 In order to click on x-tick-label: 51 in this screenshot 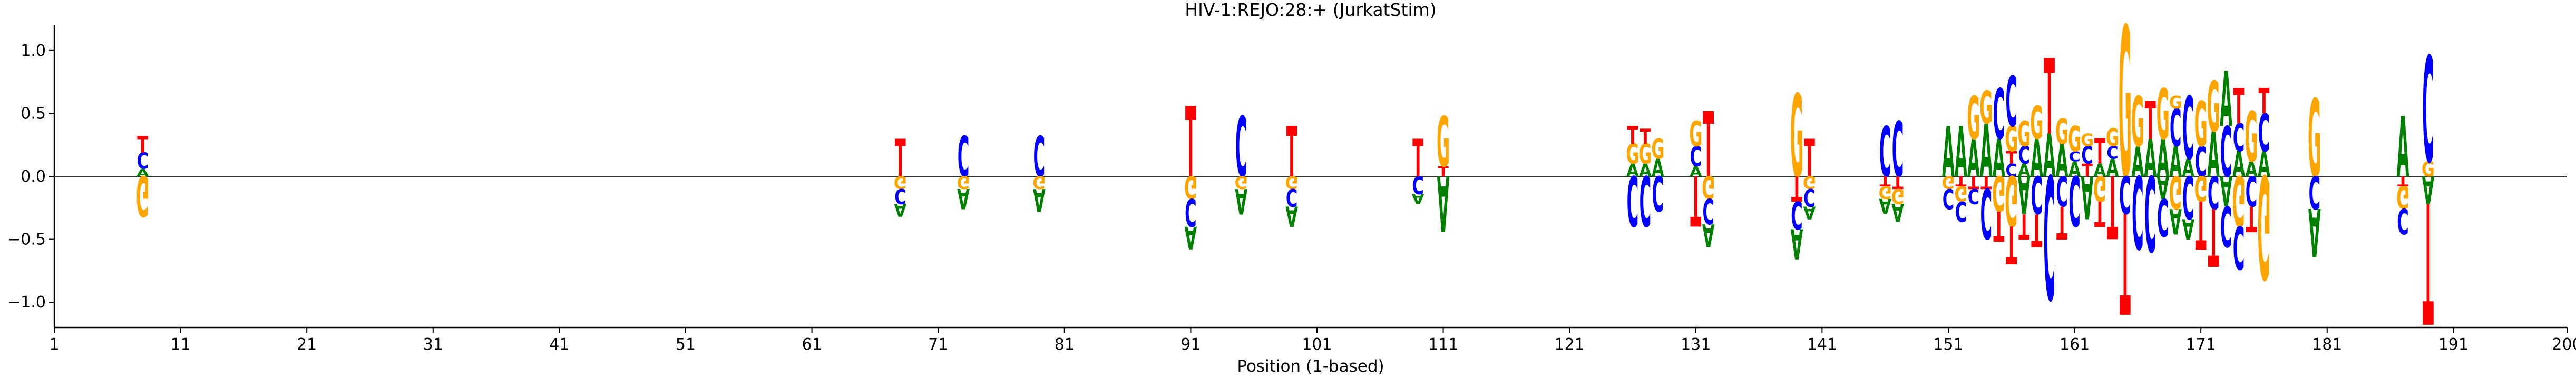, I will do `click(686, 344)`.